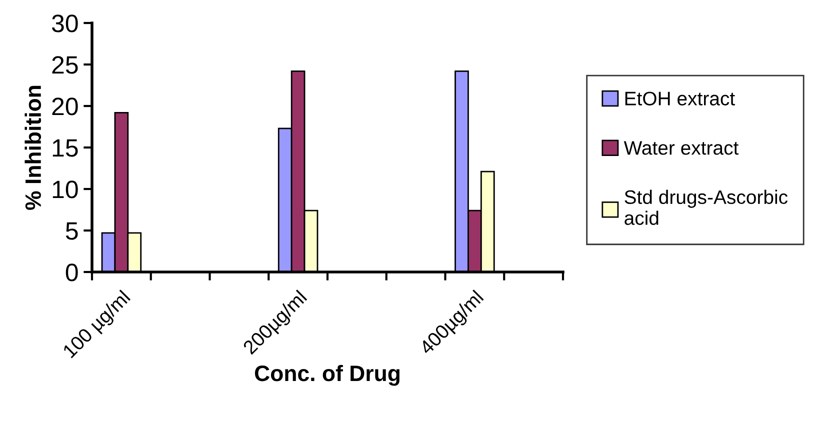  What do you see at coordinates (65, 148) in the screenshot?
I see `y-tick-label: 15` at bounding box center [65, 148].